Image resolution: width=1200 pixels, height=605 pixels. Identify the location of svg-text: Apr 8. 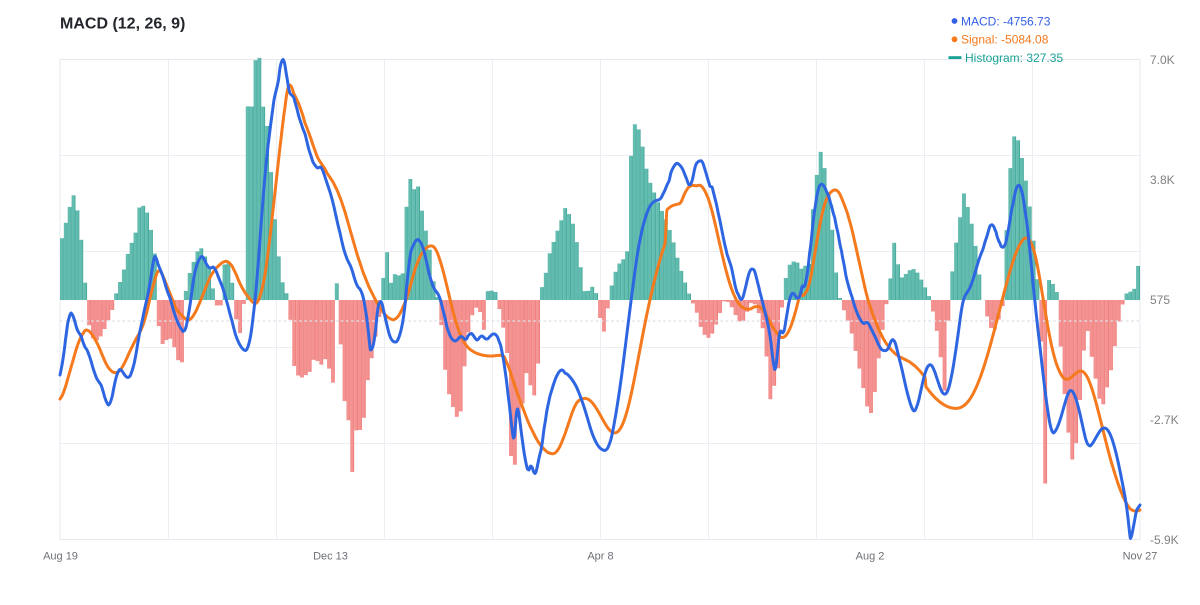
(600, 557).